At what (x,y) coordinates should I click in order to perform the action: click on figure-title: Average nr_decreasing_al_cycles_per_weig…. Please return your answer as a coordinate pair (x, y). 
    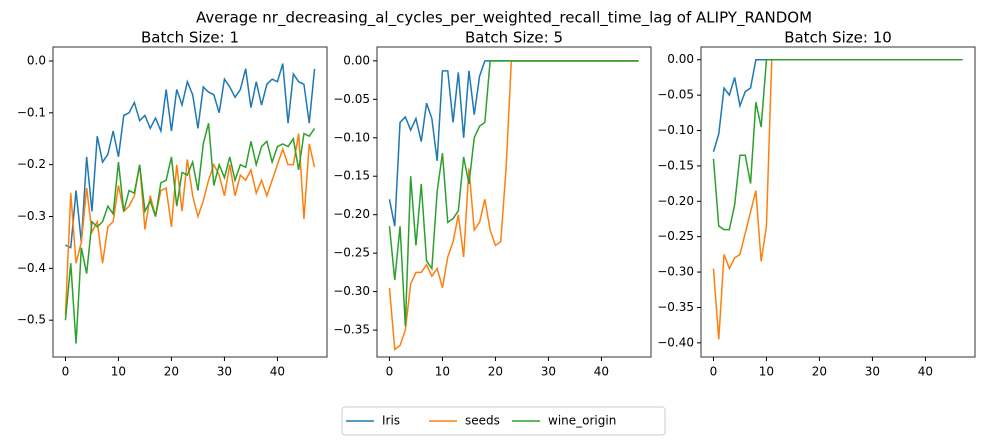
    Looking at the image, I should click on (504, 18).